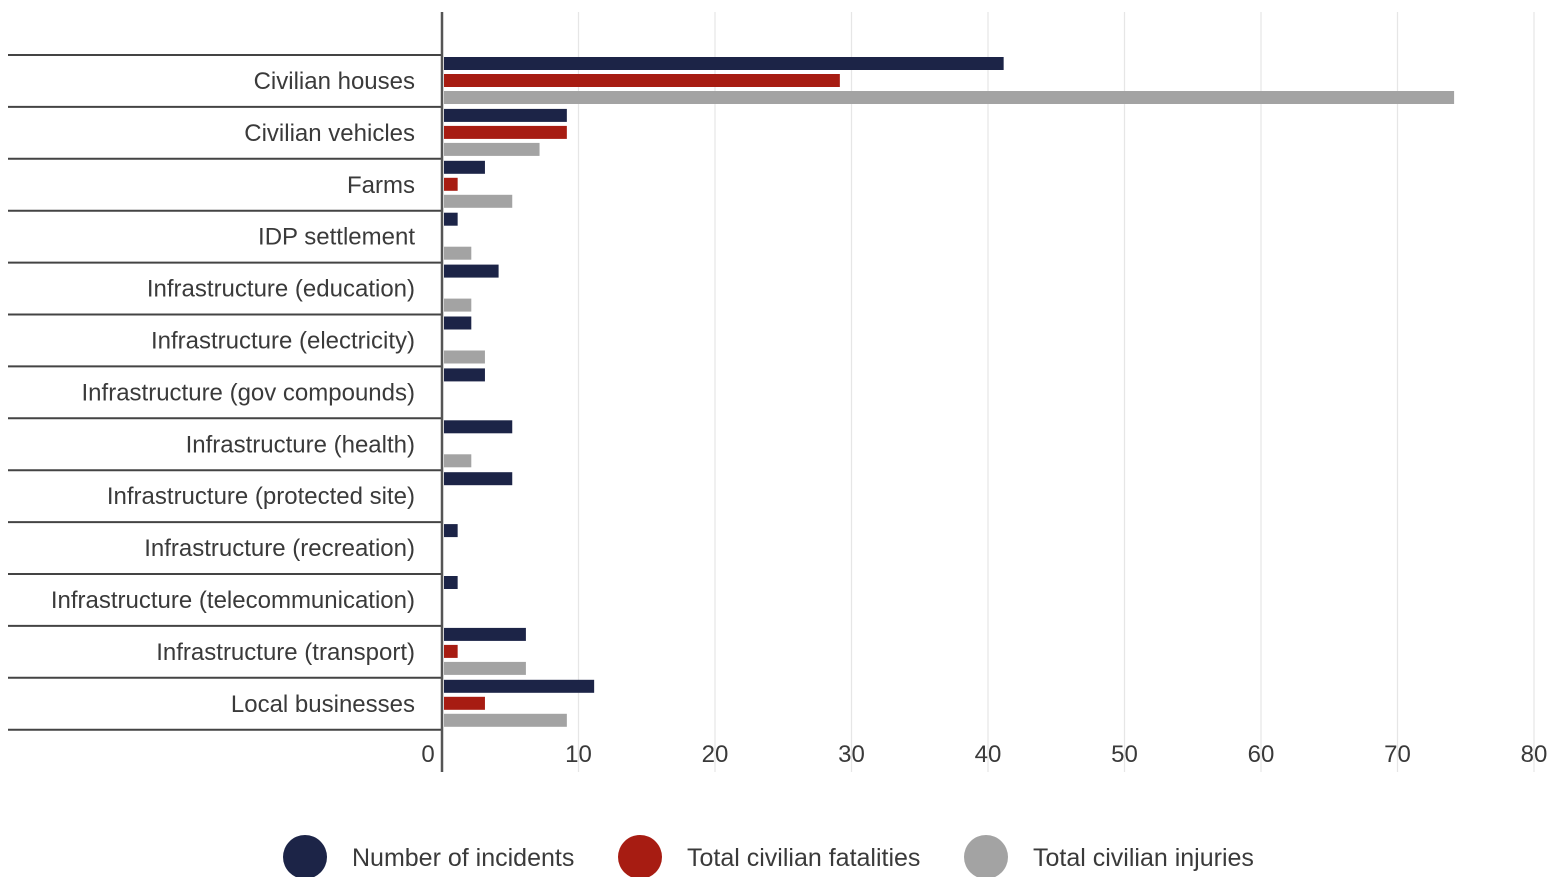 This screenshot has width=1552, height=877. Describe the element at coordinates (334, 81) in the screenshot. I see `category-label: Civilian houses` at that location.